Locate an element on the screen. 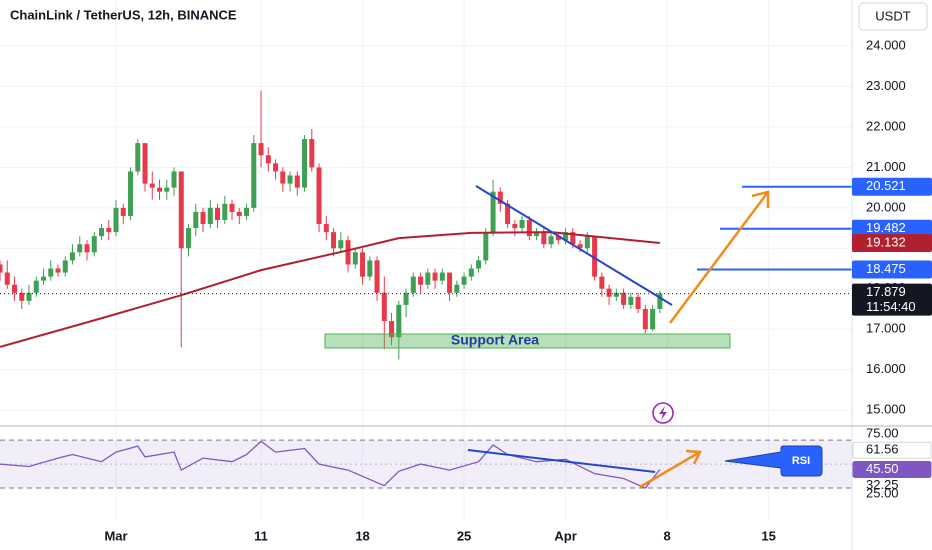  rsi-line is located at coordinates (330, 464).